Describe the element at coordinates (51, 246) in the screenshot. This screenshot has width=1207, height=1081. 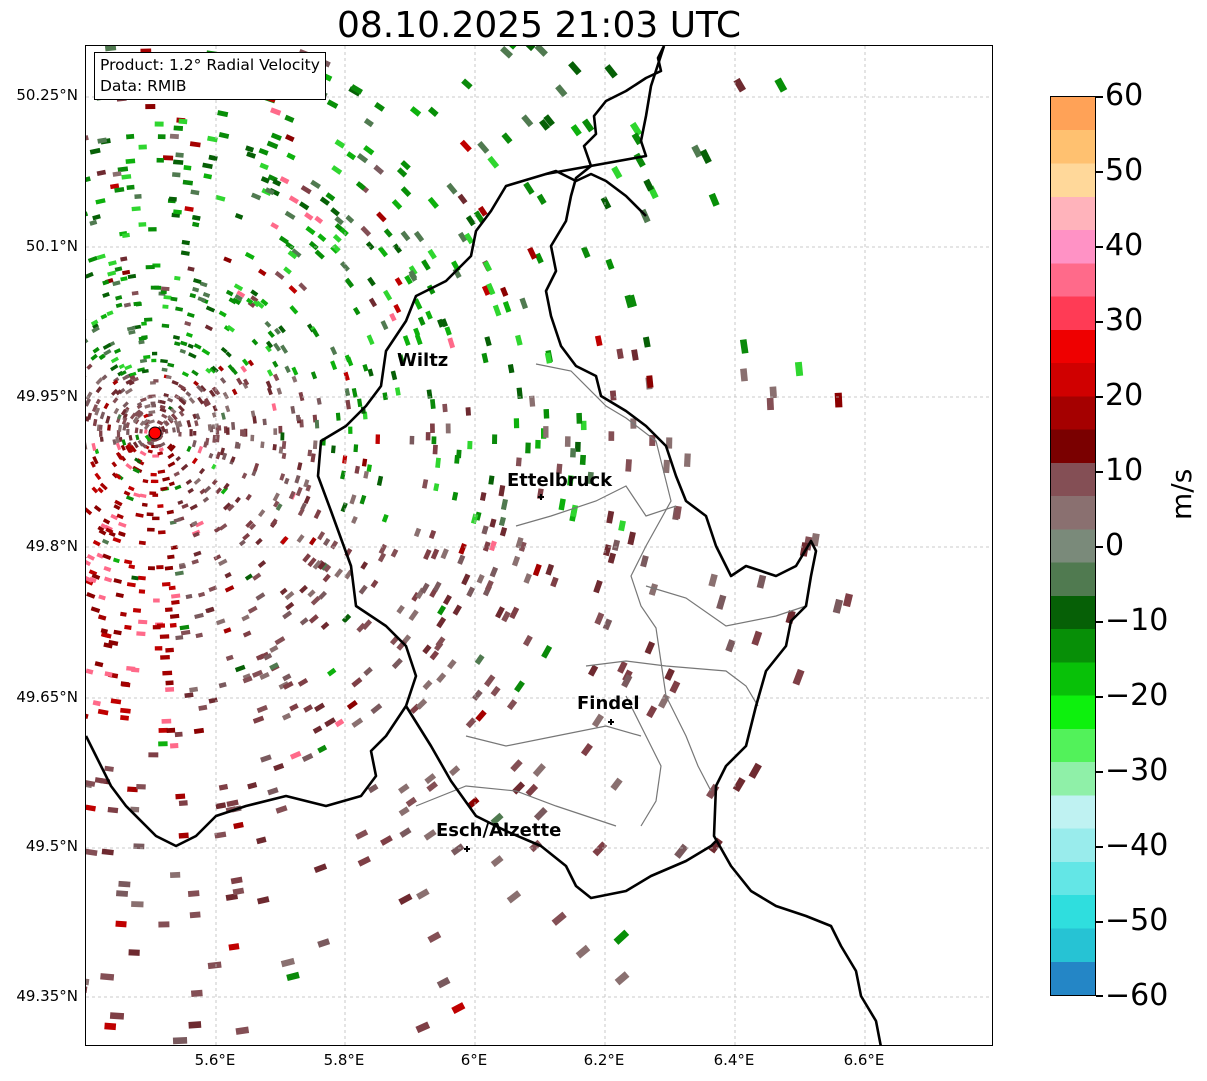
I see `y-tick-label: 50.1°N` at that location.